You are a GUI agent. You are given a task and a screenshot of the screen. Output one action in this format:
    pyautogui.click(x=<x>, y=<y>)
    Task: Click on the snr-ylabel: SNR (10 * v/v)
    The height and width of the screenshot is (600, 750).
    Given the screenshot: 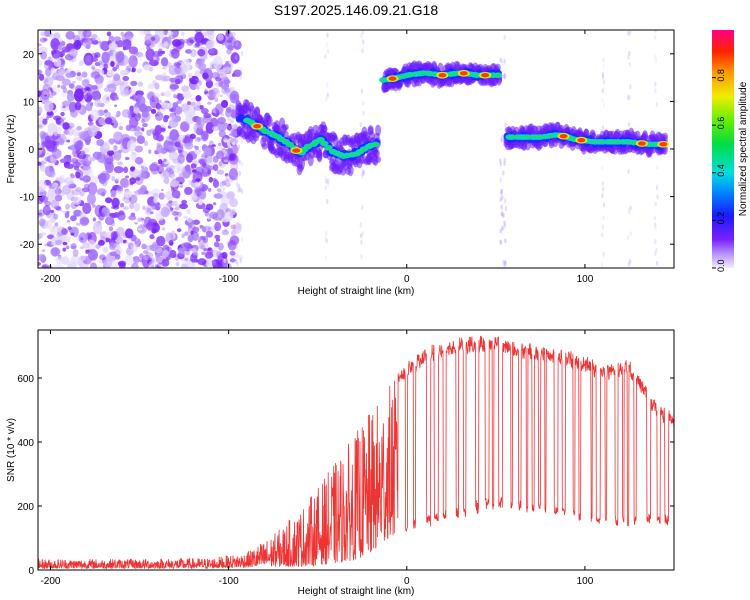 What is the action you would take?
    pyautogui.click(x=11, y=450)
    